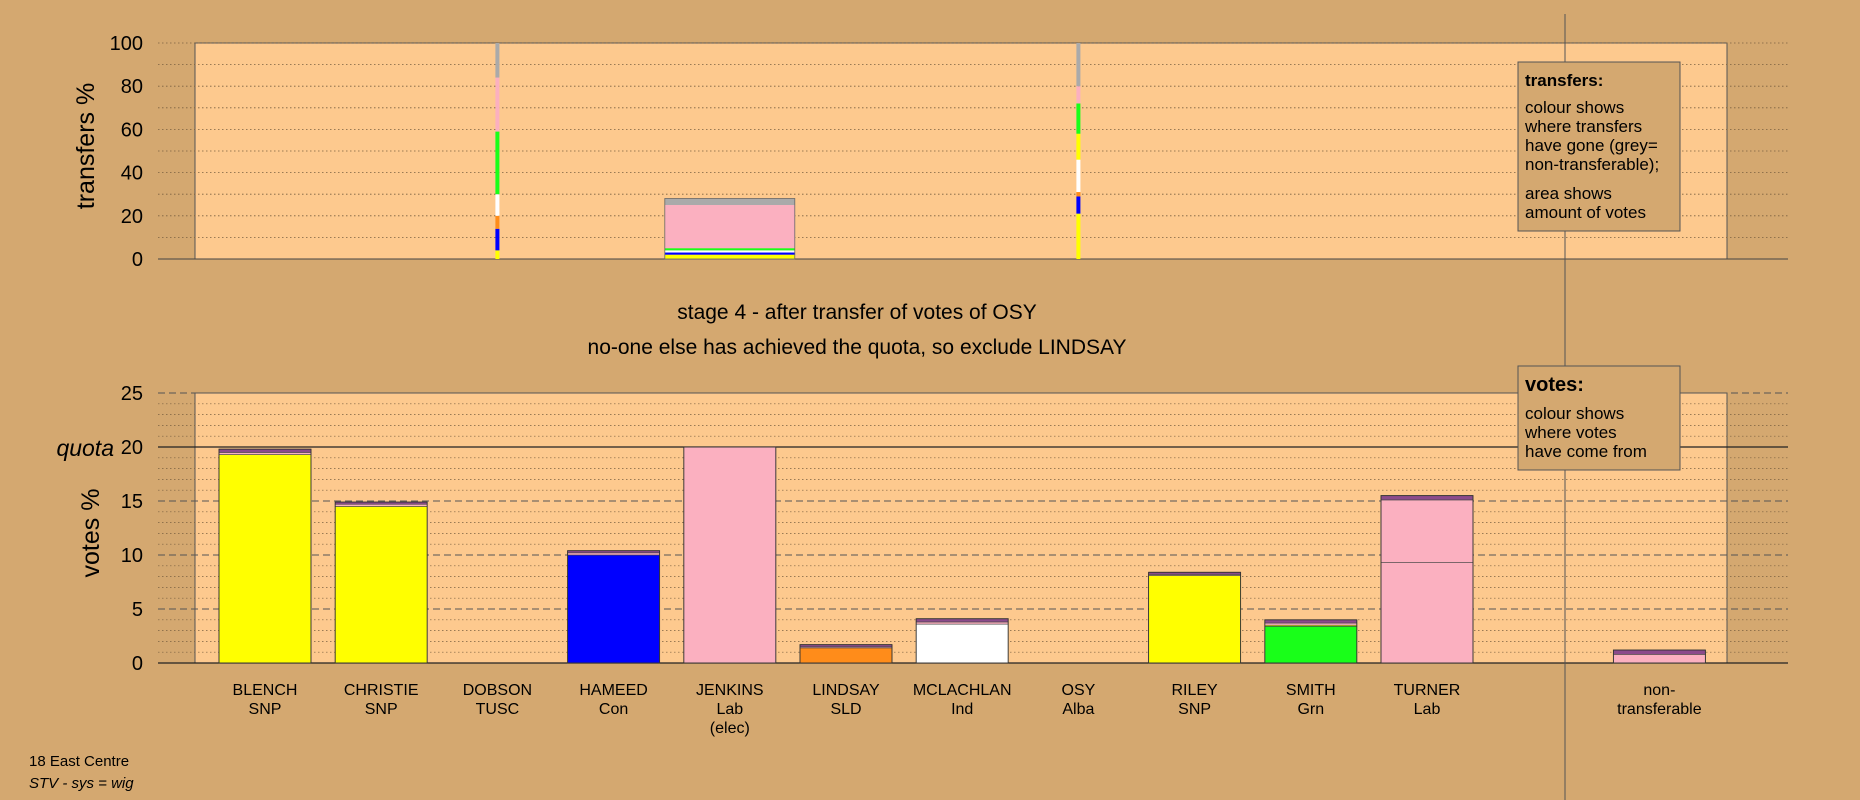  What do you see at coordinates (1079, 690) in the screenshot?
I see `candidate-label: OSY` at bounding box center [1079, 690].